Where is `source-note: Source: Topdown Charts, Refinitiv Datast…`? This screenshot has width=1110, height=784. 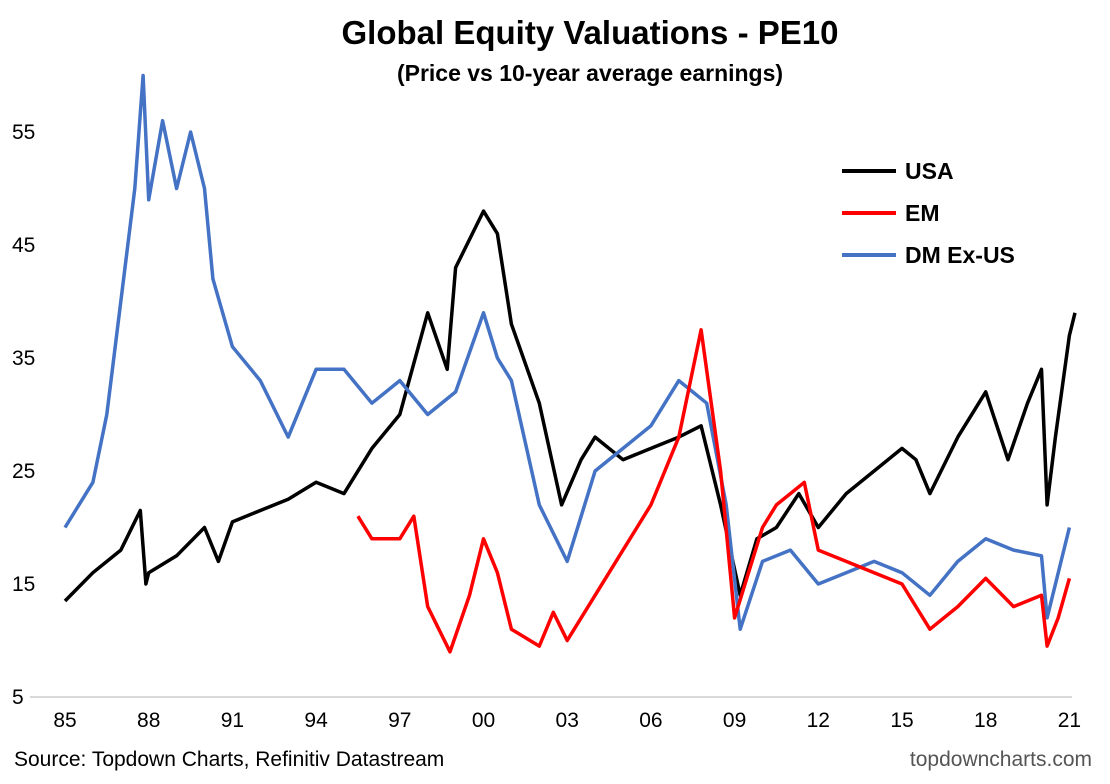
source-note: Source: Topdown Charts, Refinitiv Datast… is located at coordinates (229, 759).